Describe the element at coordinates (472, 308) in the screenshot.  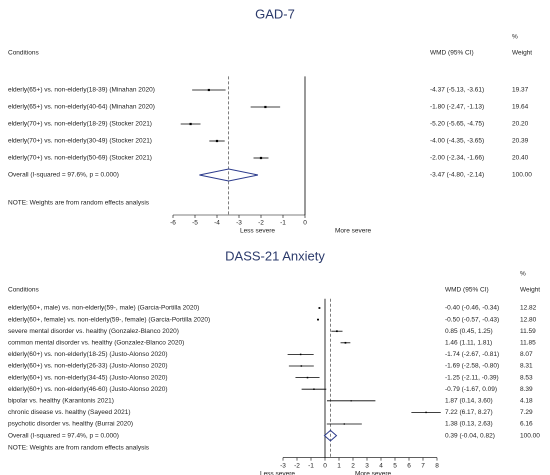
I see `effect-label: -0.40 (-0.46, -0.34)` at that location.